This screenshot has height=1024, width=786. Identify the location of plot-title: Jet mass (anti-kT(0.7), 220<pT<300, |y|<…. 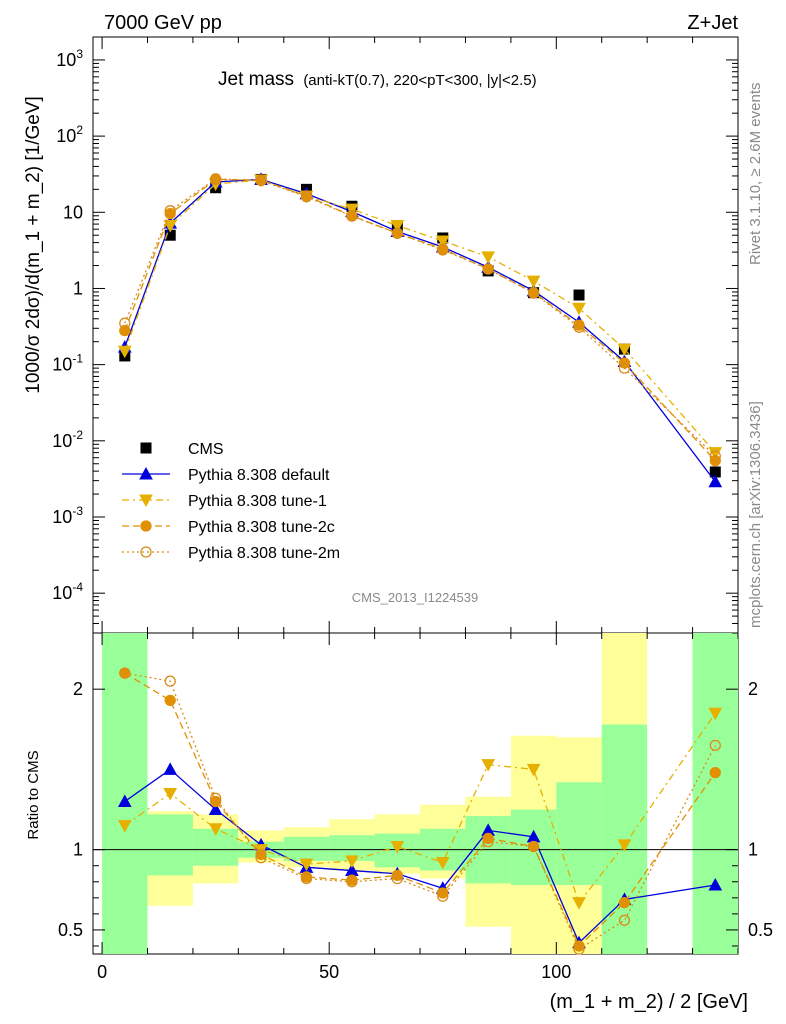
(377, 79).